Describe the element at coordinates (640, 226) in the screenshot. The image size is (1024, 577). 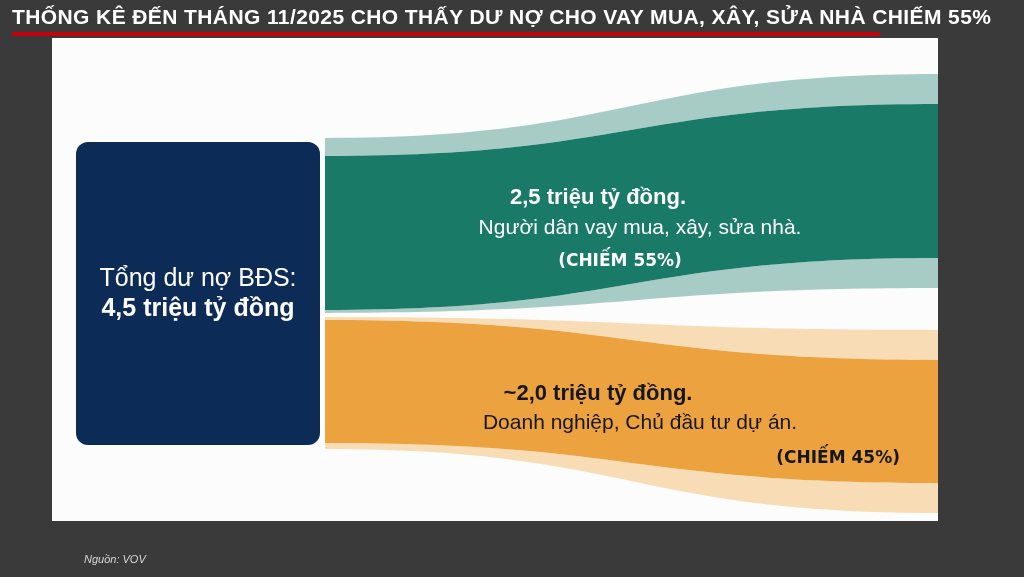
I see `category-label: Người dân vay mua, xây, sửa nhà.` at that location.